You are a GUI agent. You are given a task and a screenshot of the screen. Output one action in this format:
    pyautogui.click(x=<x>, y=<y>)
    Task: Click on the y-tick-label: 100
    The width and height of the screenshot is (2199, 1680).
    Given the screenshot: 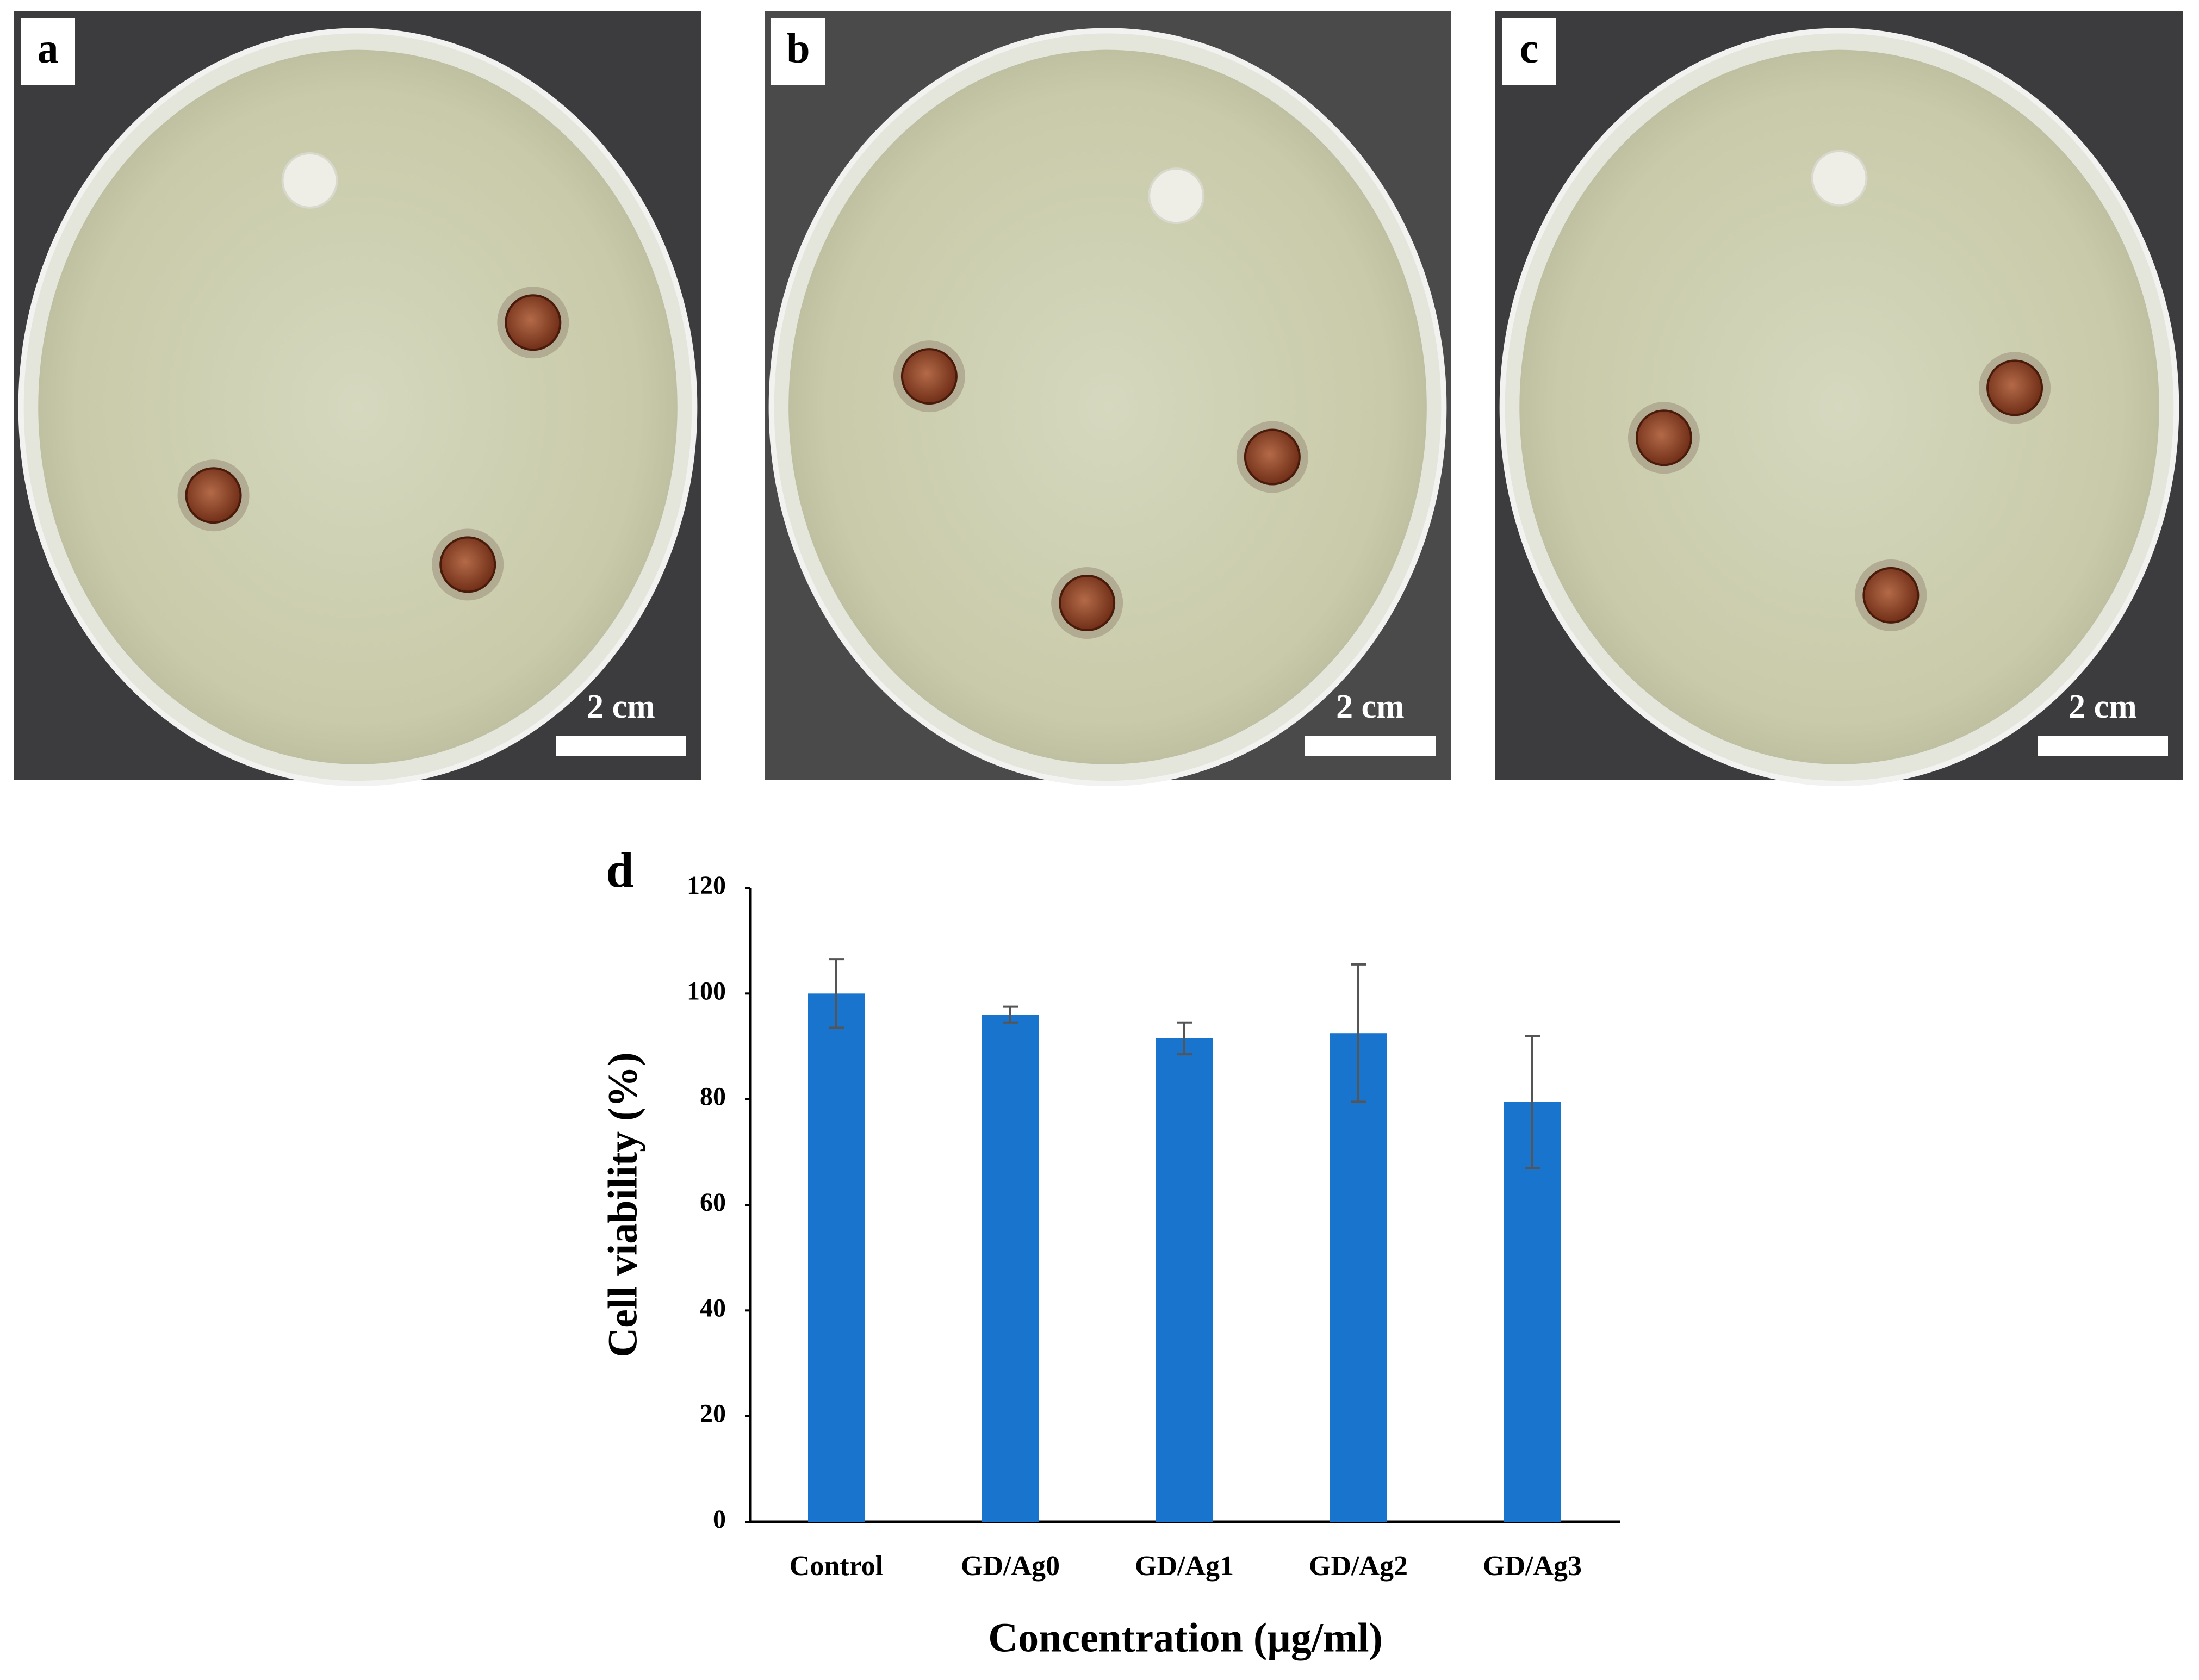 What is the action you would take?
    pyautogui.click(x=706, y=990)
    